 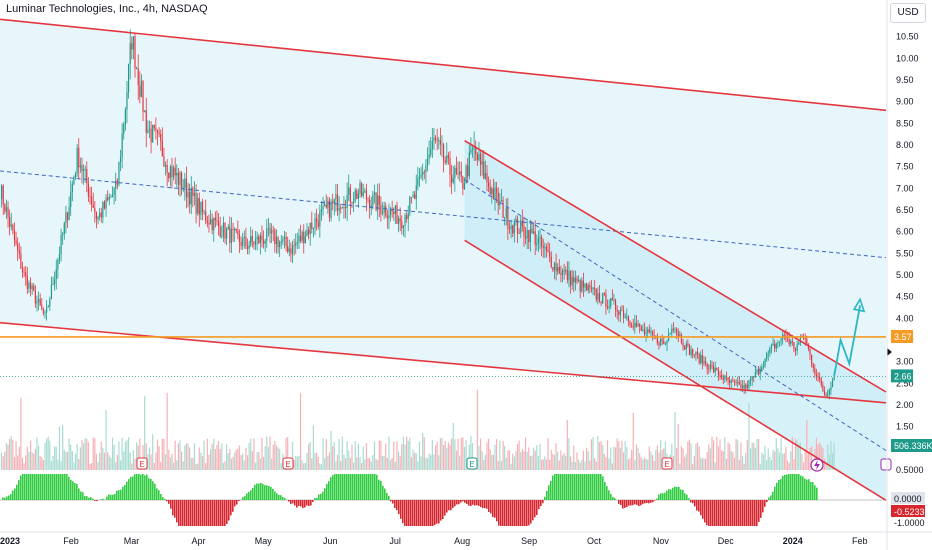 I want to click on currency-button: USD, so click(x=908, y=13).